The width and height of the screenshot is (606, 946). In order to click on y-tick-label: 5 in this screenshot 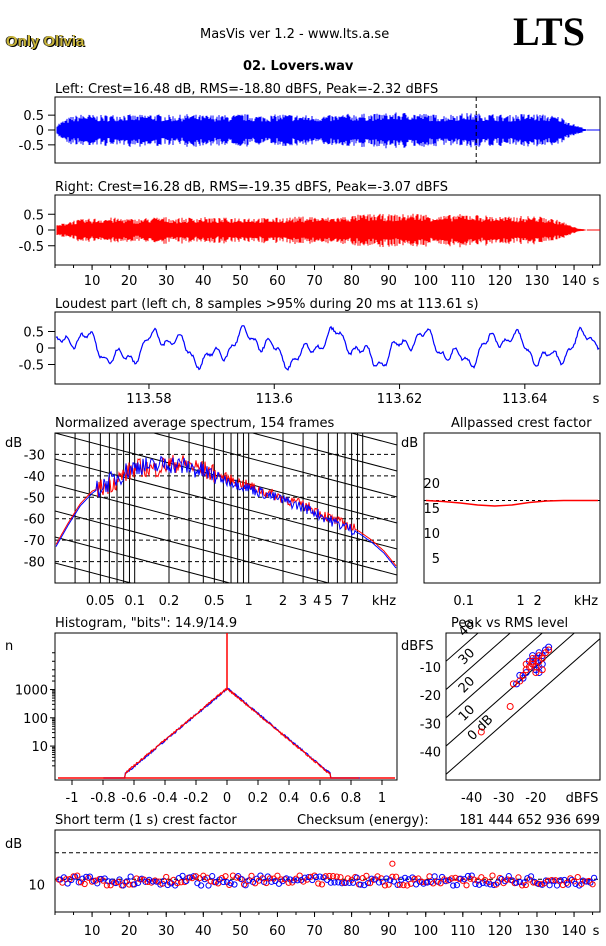, I will do `click(436, 559)`.